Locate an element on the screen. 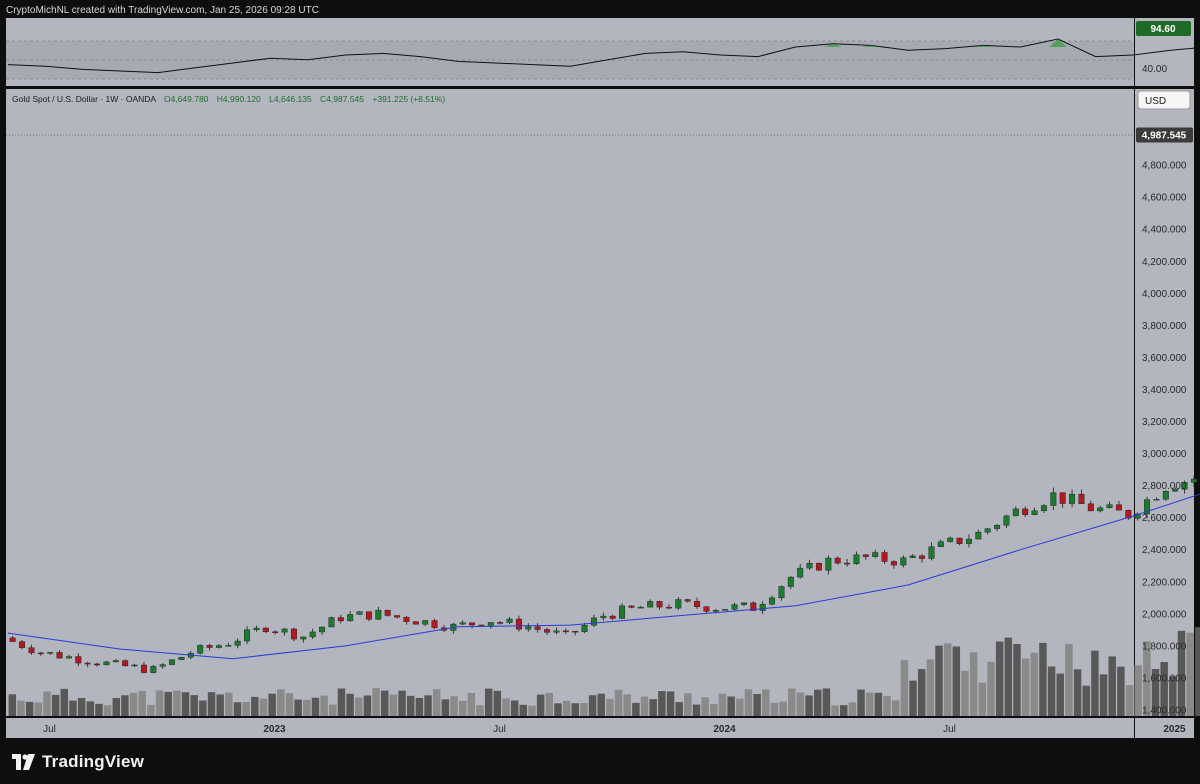 The width and height of the screenshot is (1200, 784). currency-button: USD is located at coordinates (1164, 100).